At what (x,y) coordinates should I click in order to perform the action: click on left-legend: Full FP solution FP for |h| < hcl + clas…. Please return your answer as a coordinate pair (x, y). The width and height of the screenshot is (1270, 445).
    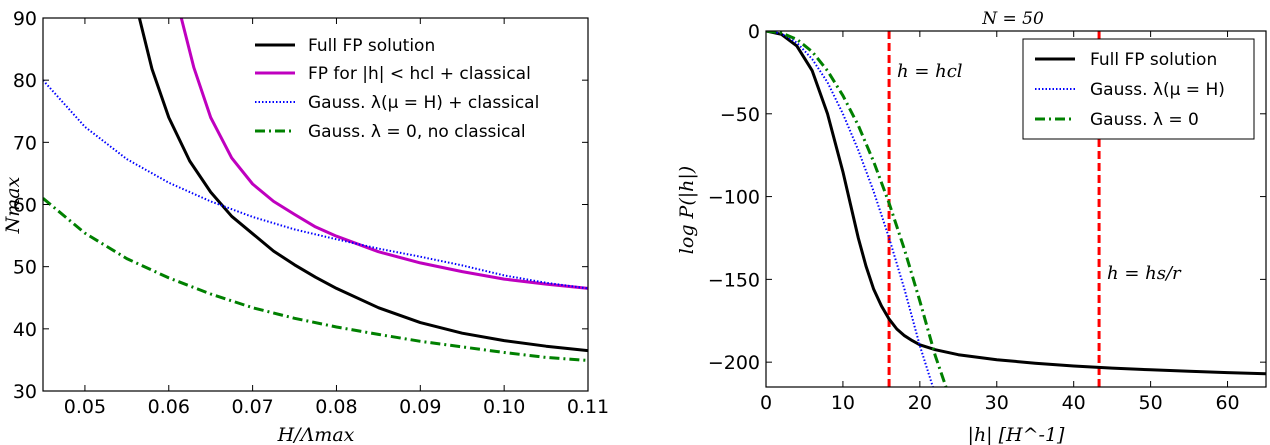
    Looking at the image, I should click on (397, 89).